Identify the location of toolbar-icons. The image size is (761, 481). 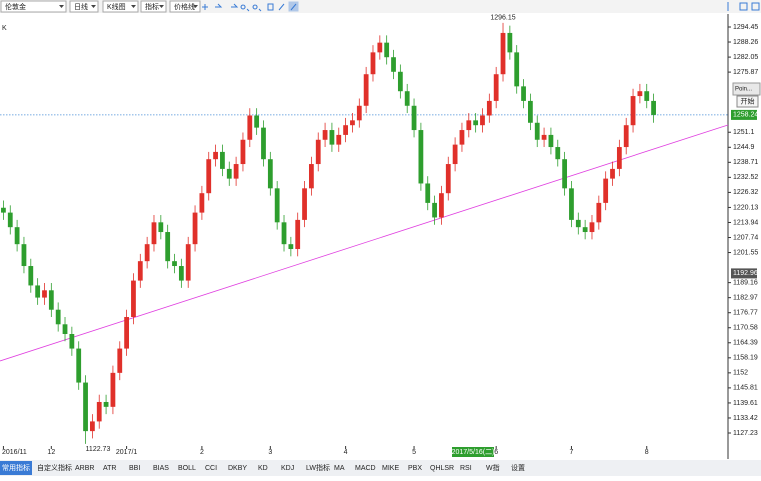
(481, 6).